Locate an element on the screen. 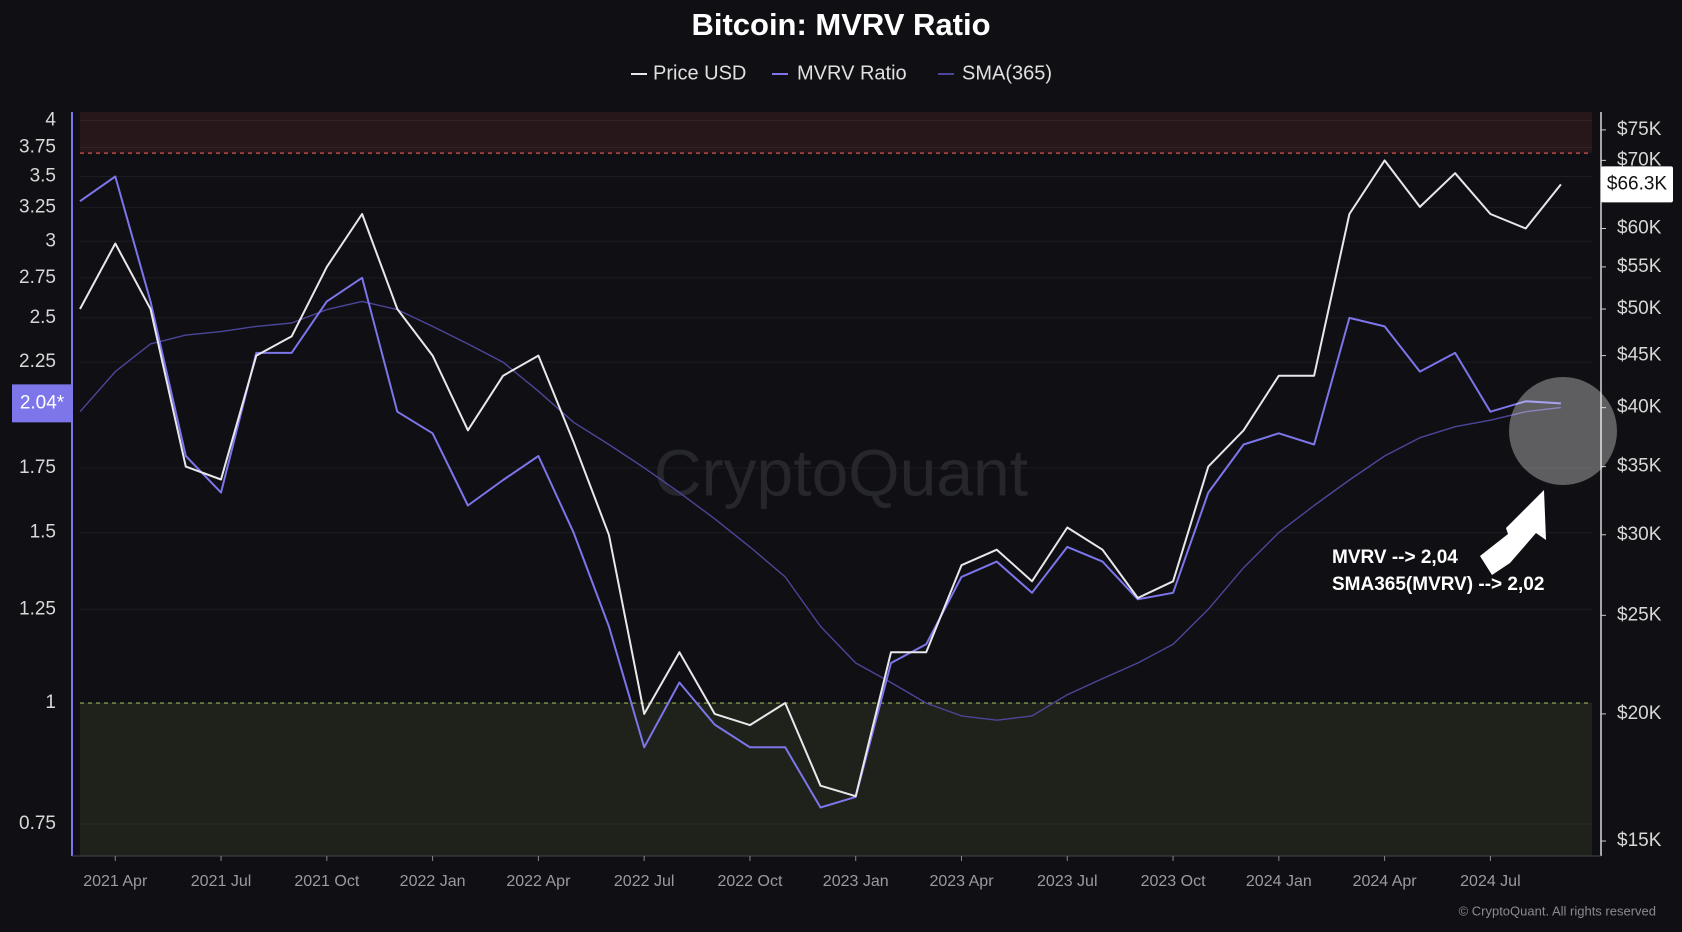 This screenshot has height=932, width=1682. y2-tick-label: $70K is located at coordinates (1639, 159).